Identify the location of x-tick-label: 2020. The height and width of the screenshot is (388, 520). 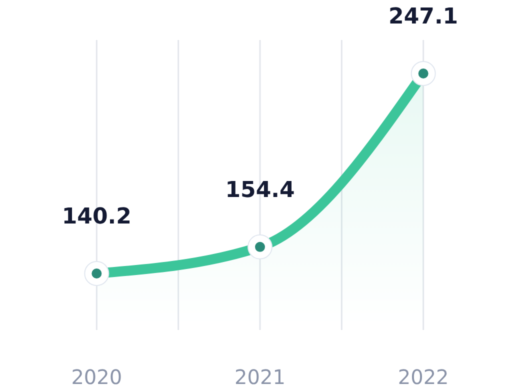
(96, 376).